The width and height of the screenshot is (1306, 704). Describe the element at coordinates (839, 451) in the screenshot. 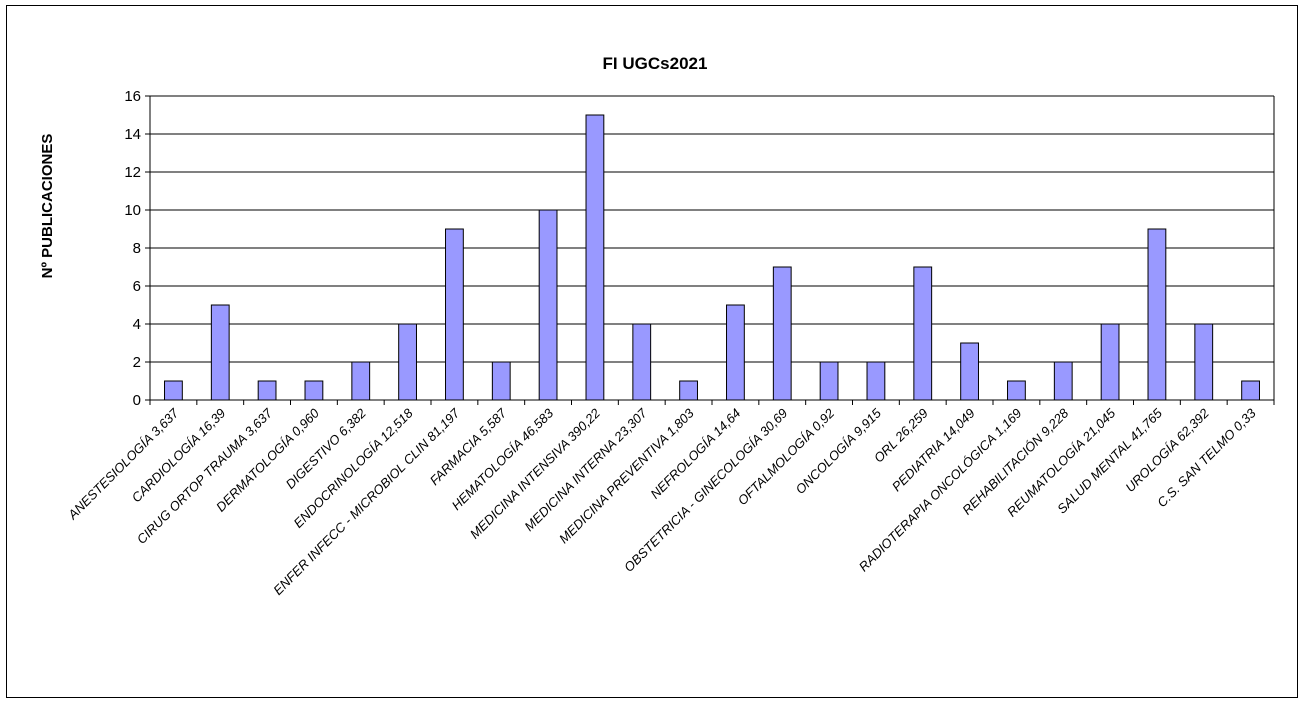

I see `x-tick-label: ONCOLOGÍA 9,915` at that location.